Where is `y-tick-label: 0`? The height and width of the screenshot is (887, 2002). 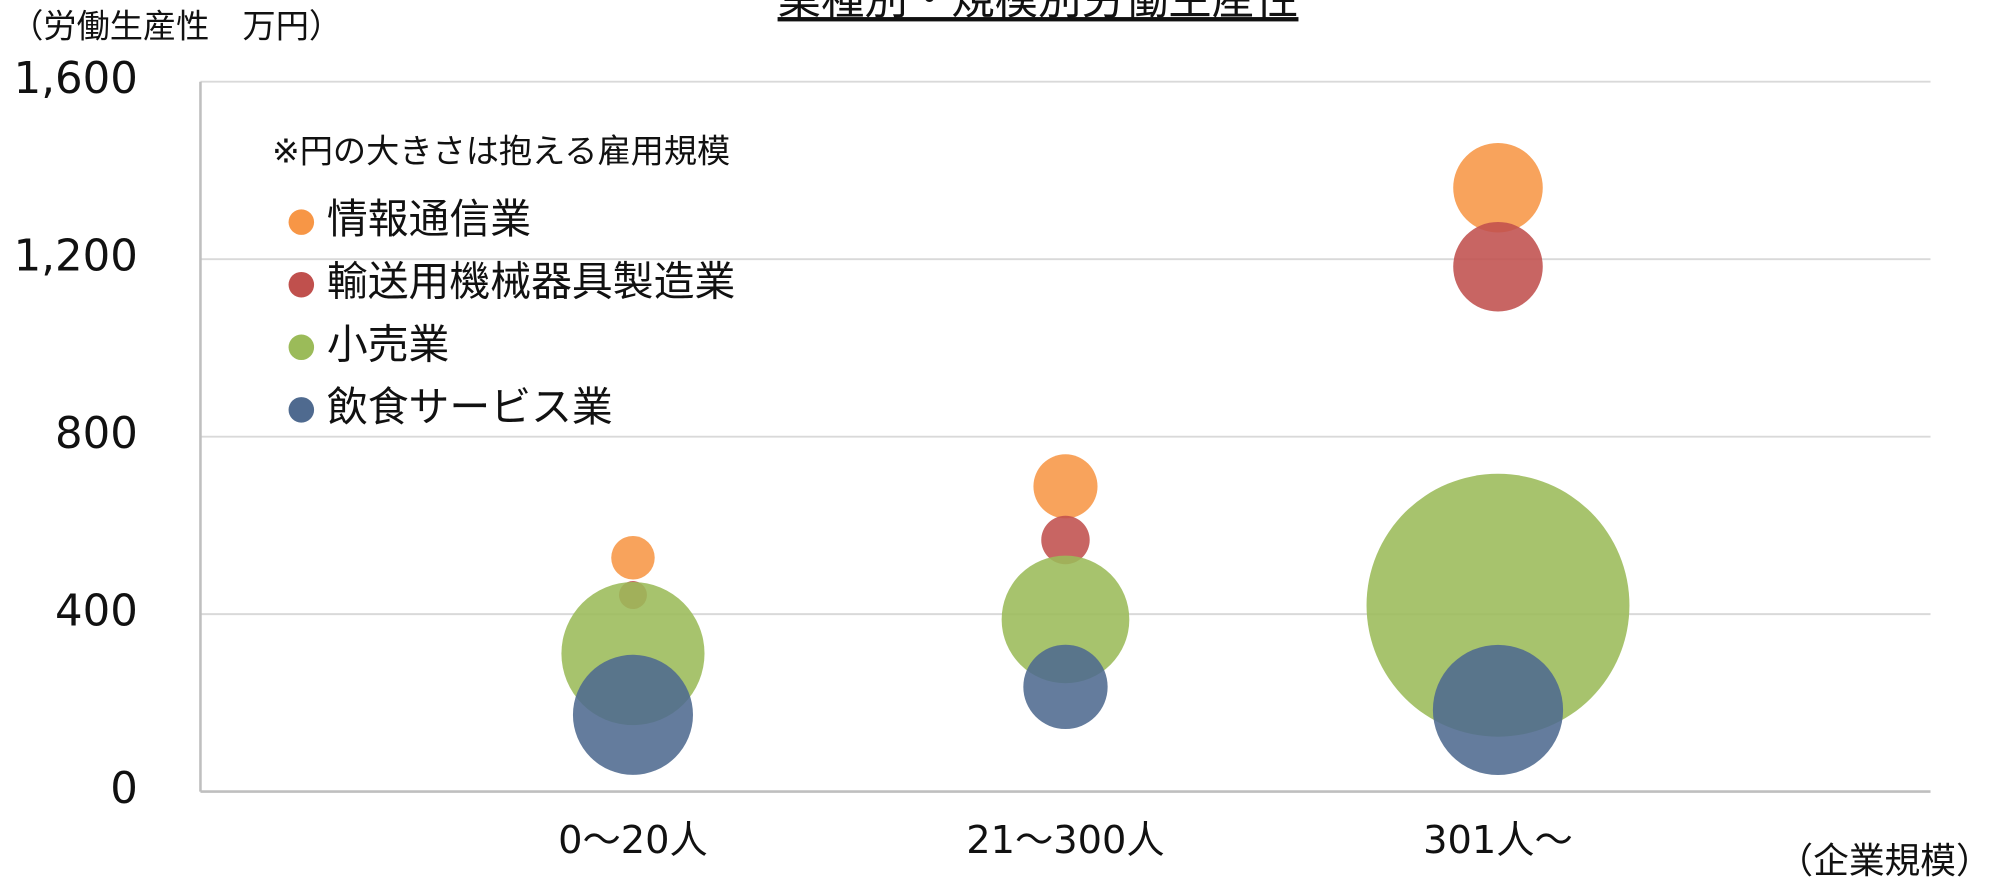
y-tick-label: 0 is located at coordinates (124, 789).